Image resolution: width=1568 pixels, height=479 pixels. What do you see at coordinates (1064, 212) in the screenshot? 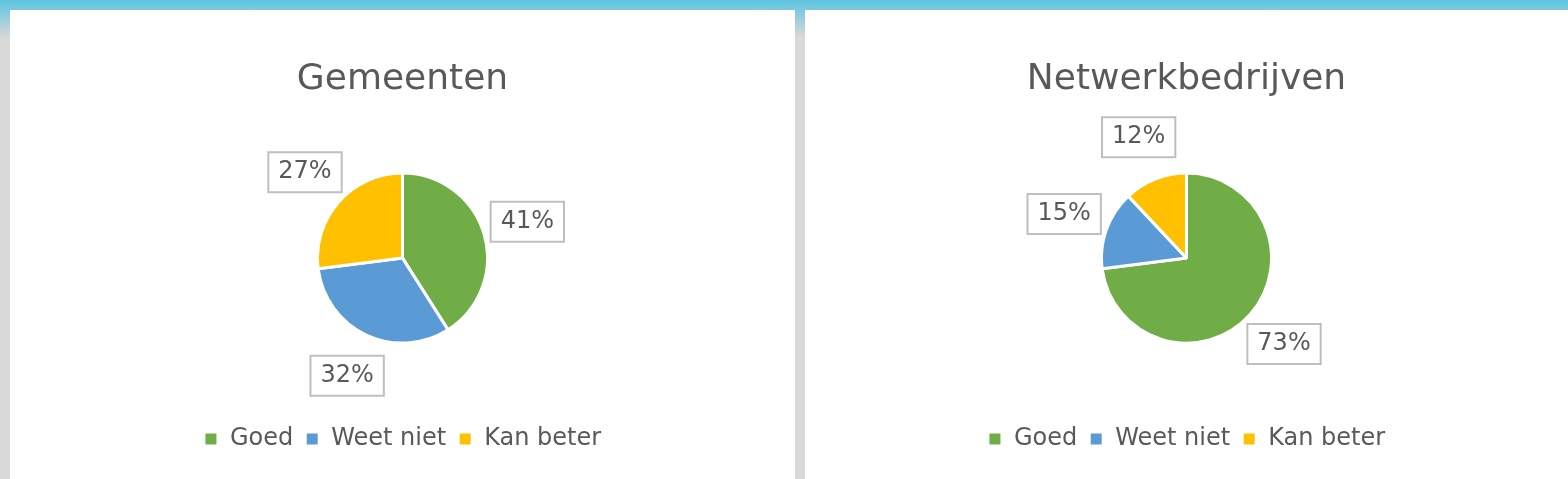
I see `data-label: 15%` at bounding box center [1064, 212].